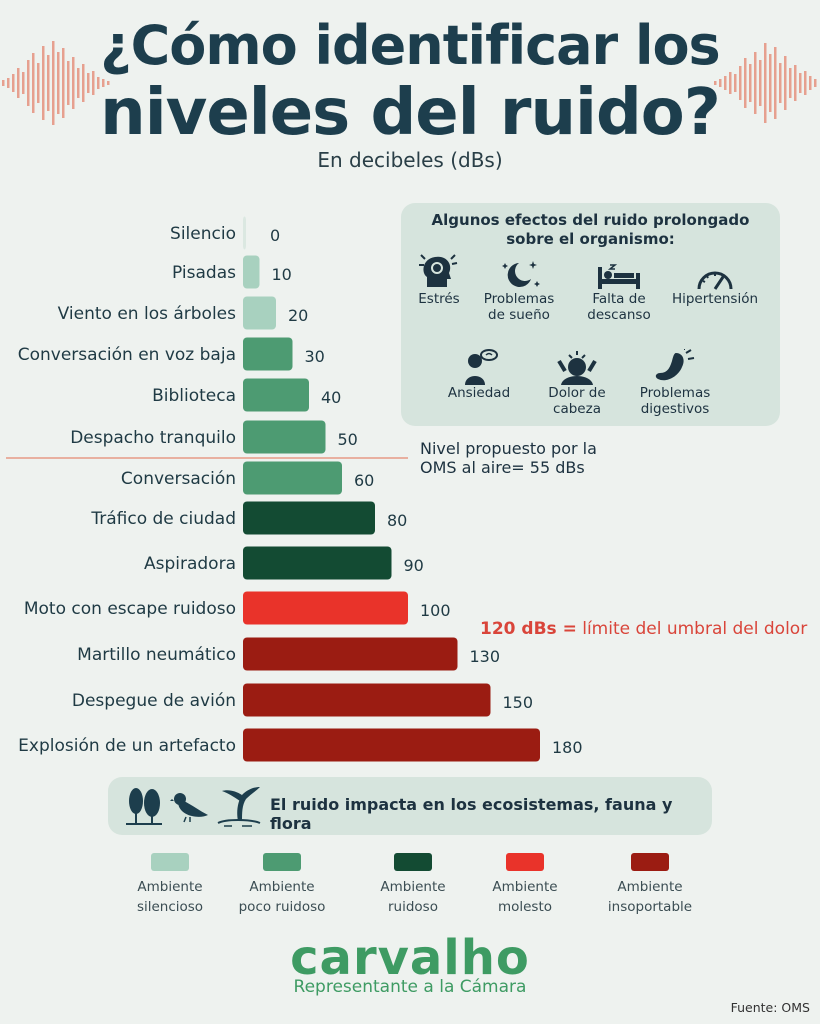 The height and width of the screenshot is (1024, 820). Describe the element at coordinates (692, 629) in the screenshot. I see `pain-threshold-text: límite del umbral del dolor` at that location.